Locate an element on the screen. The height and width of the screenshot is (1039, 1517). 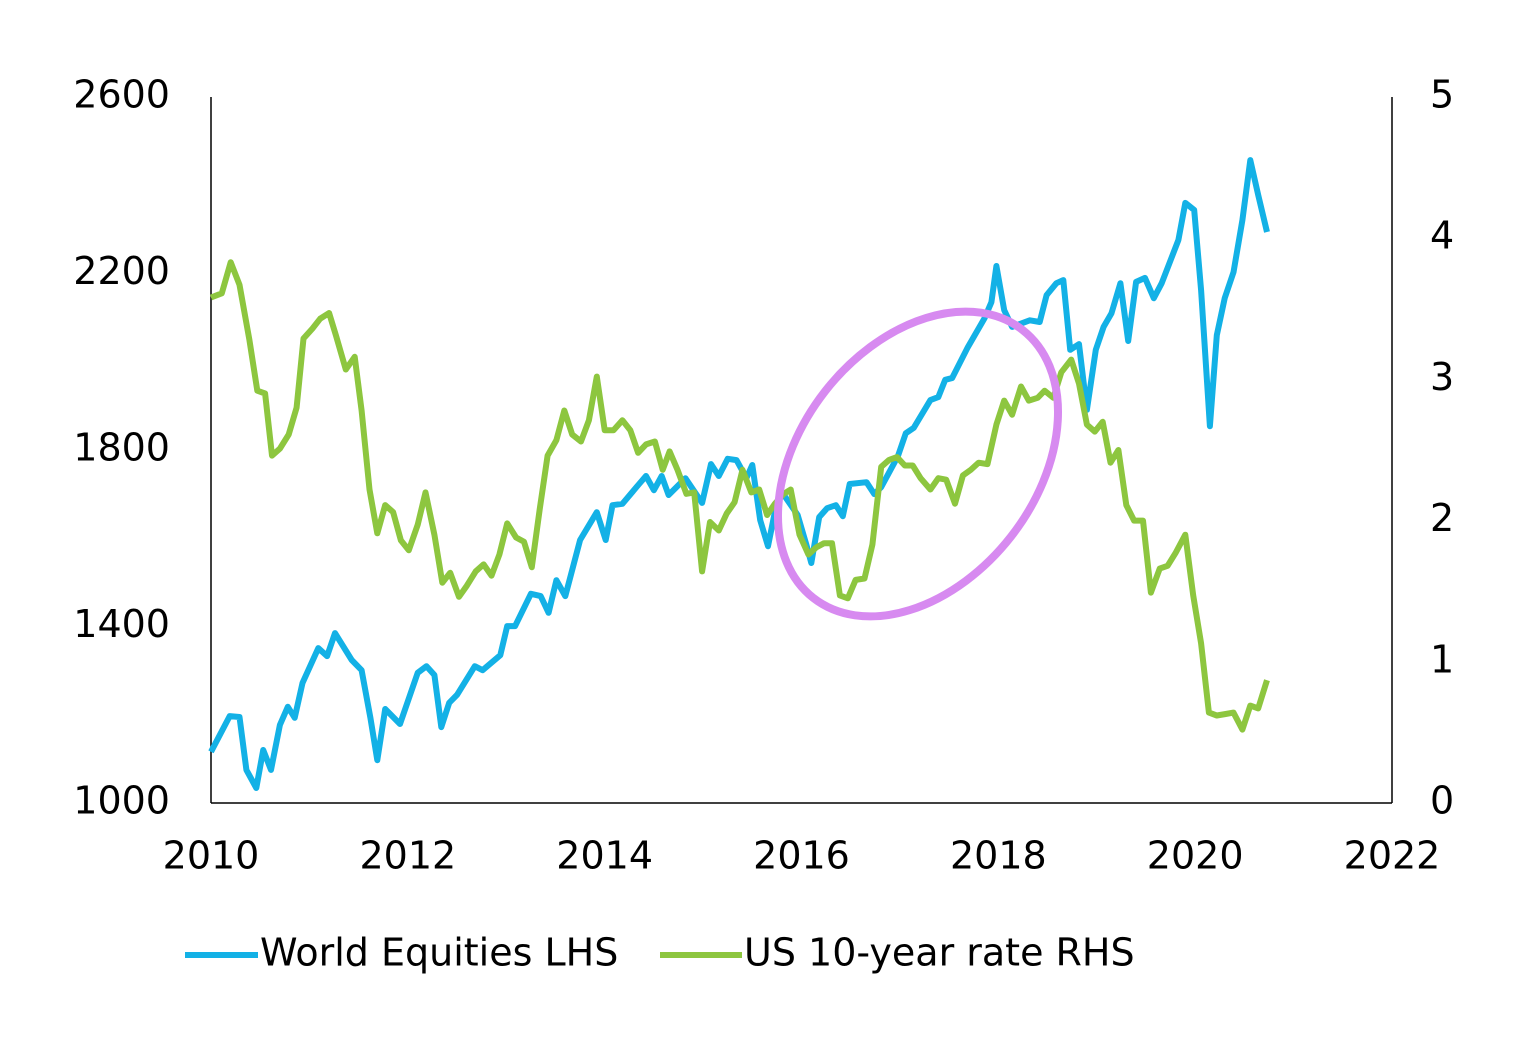
y2-tick-label: 2 is located at coordinates (1442, 518).